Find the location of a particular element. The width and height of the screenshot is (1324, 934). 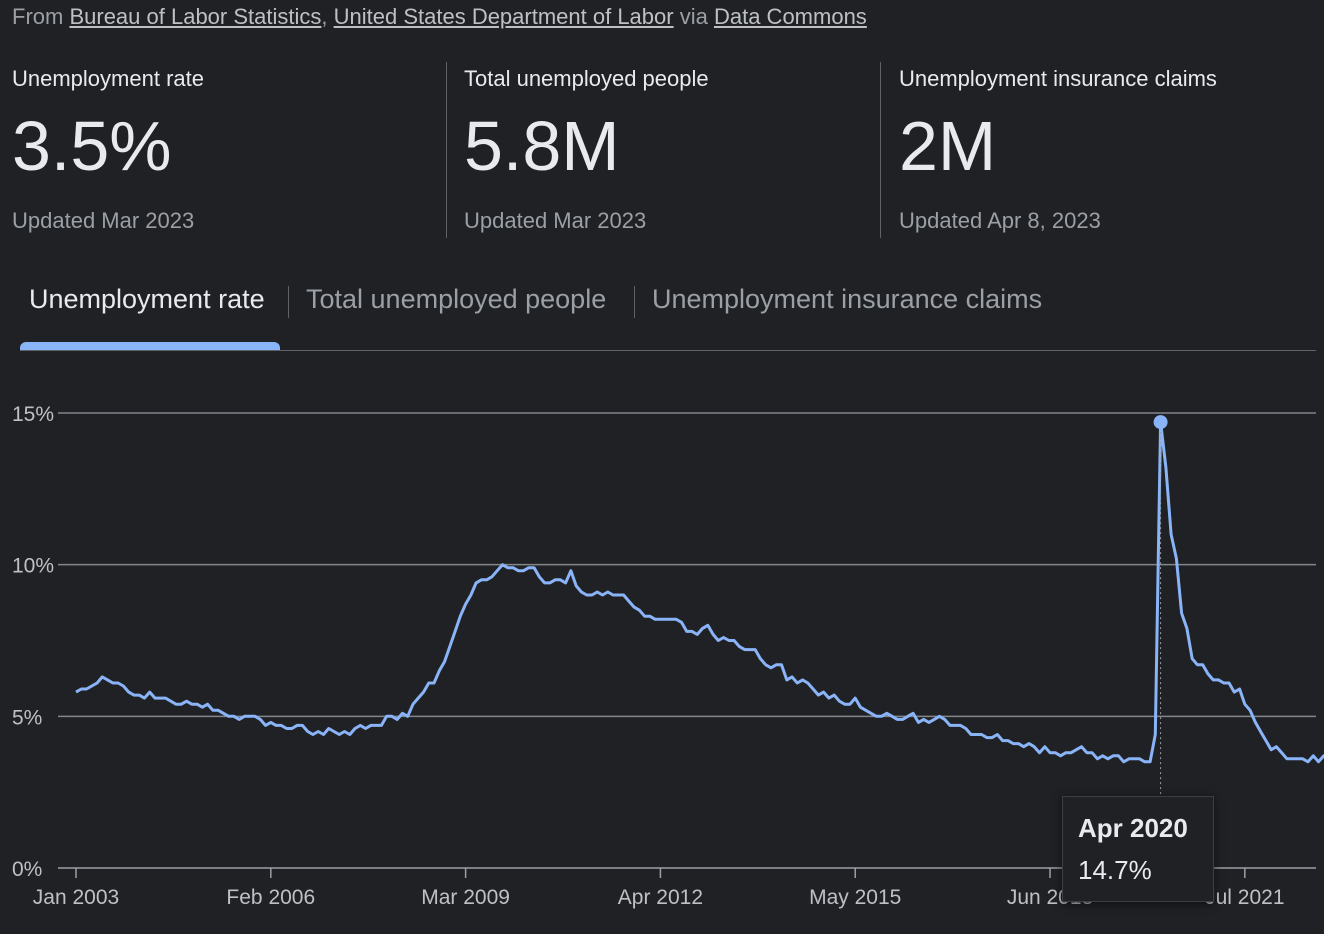

x-tick-label: Jul 2021 is located at coordinates (1244, 897).